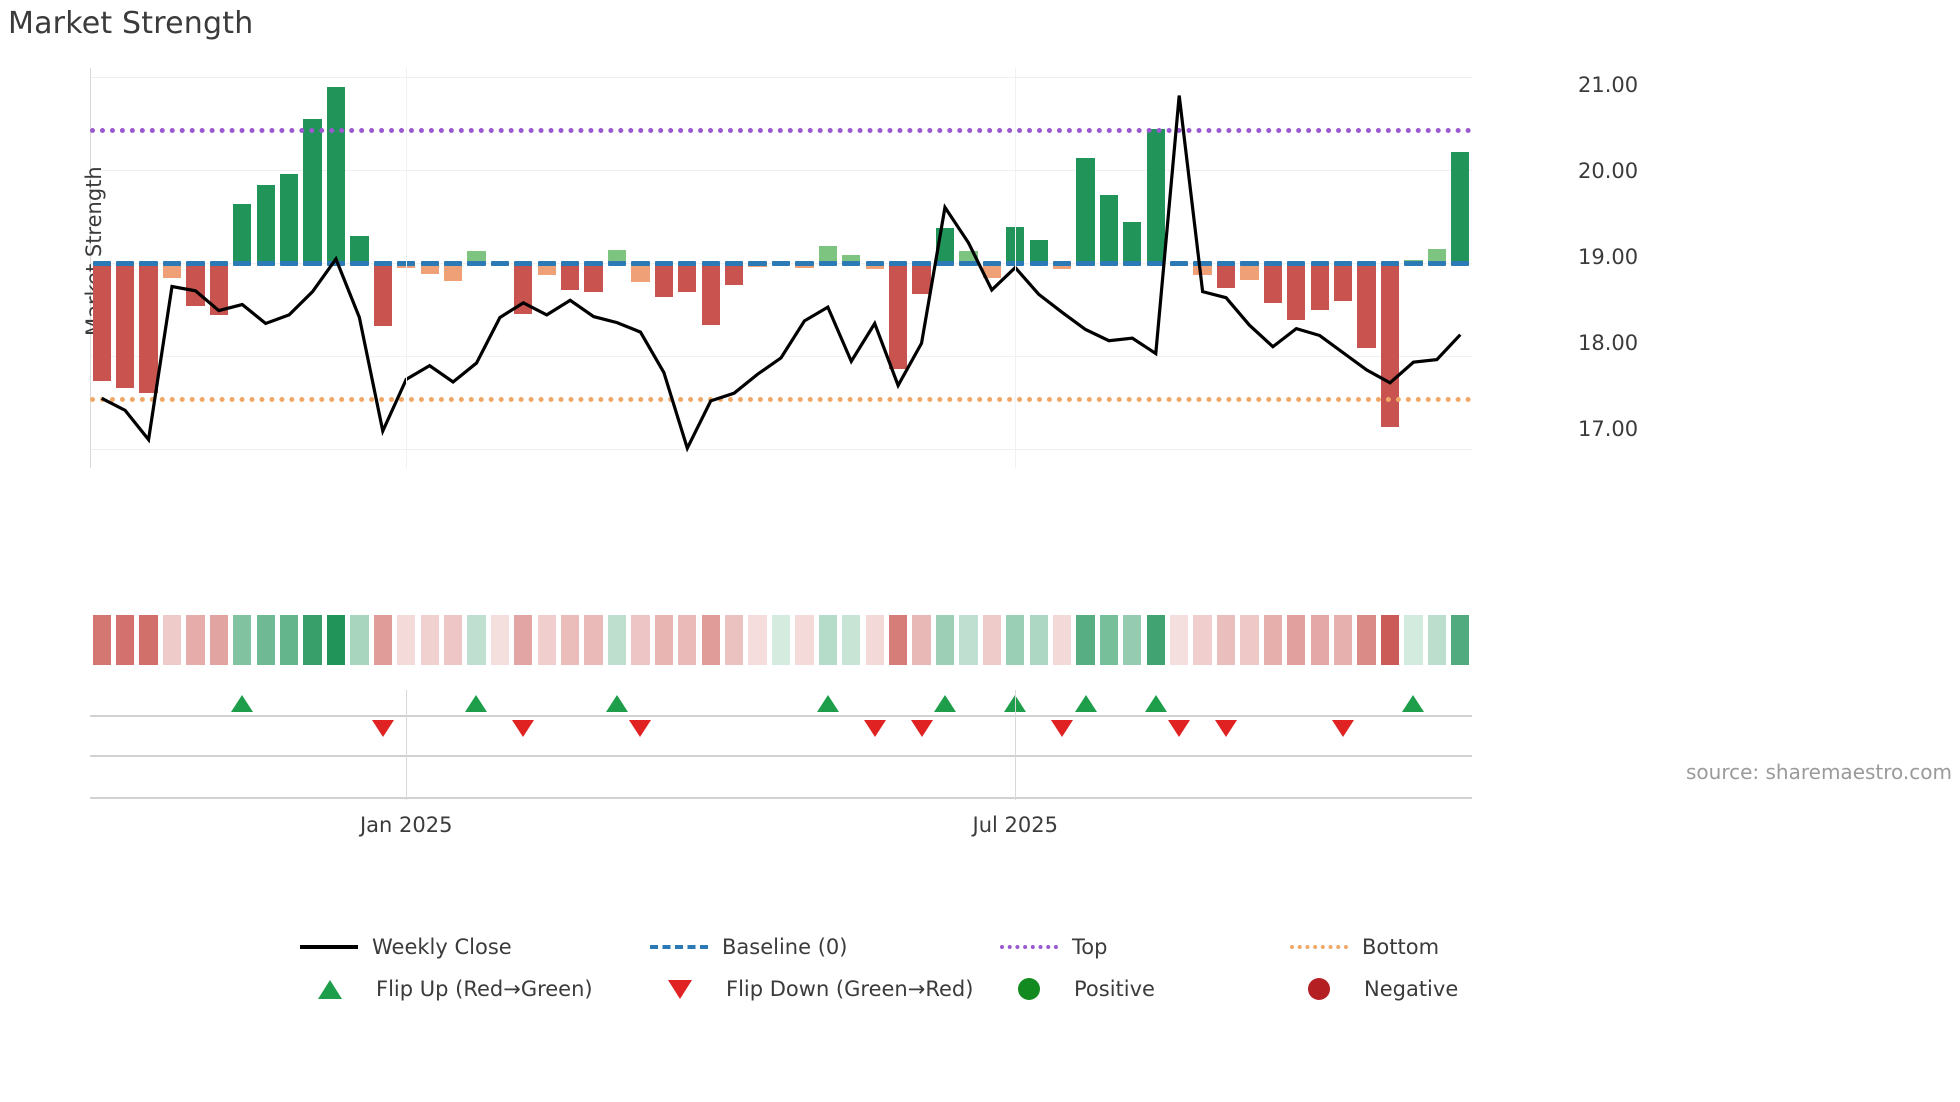 This screenshot has width=1960, height=1102. Describe the element at coordinates (1145, 947) in the screenshot. I see `legend-item: Top` at that location.